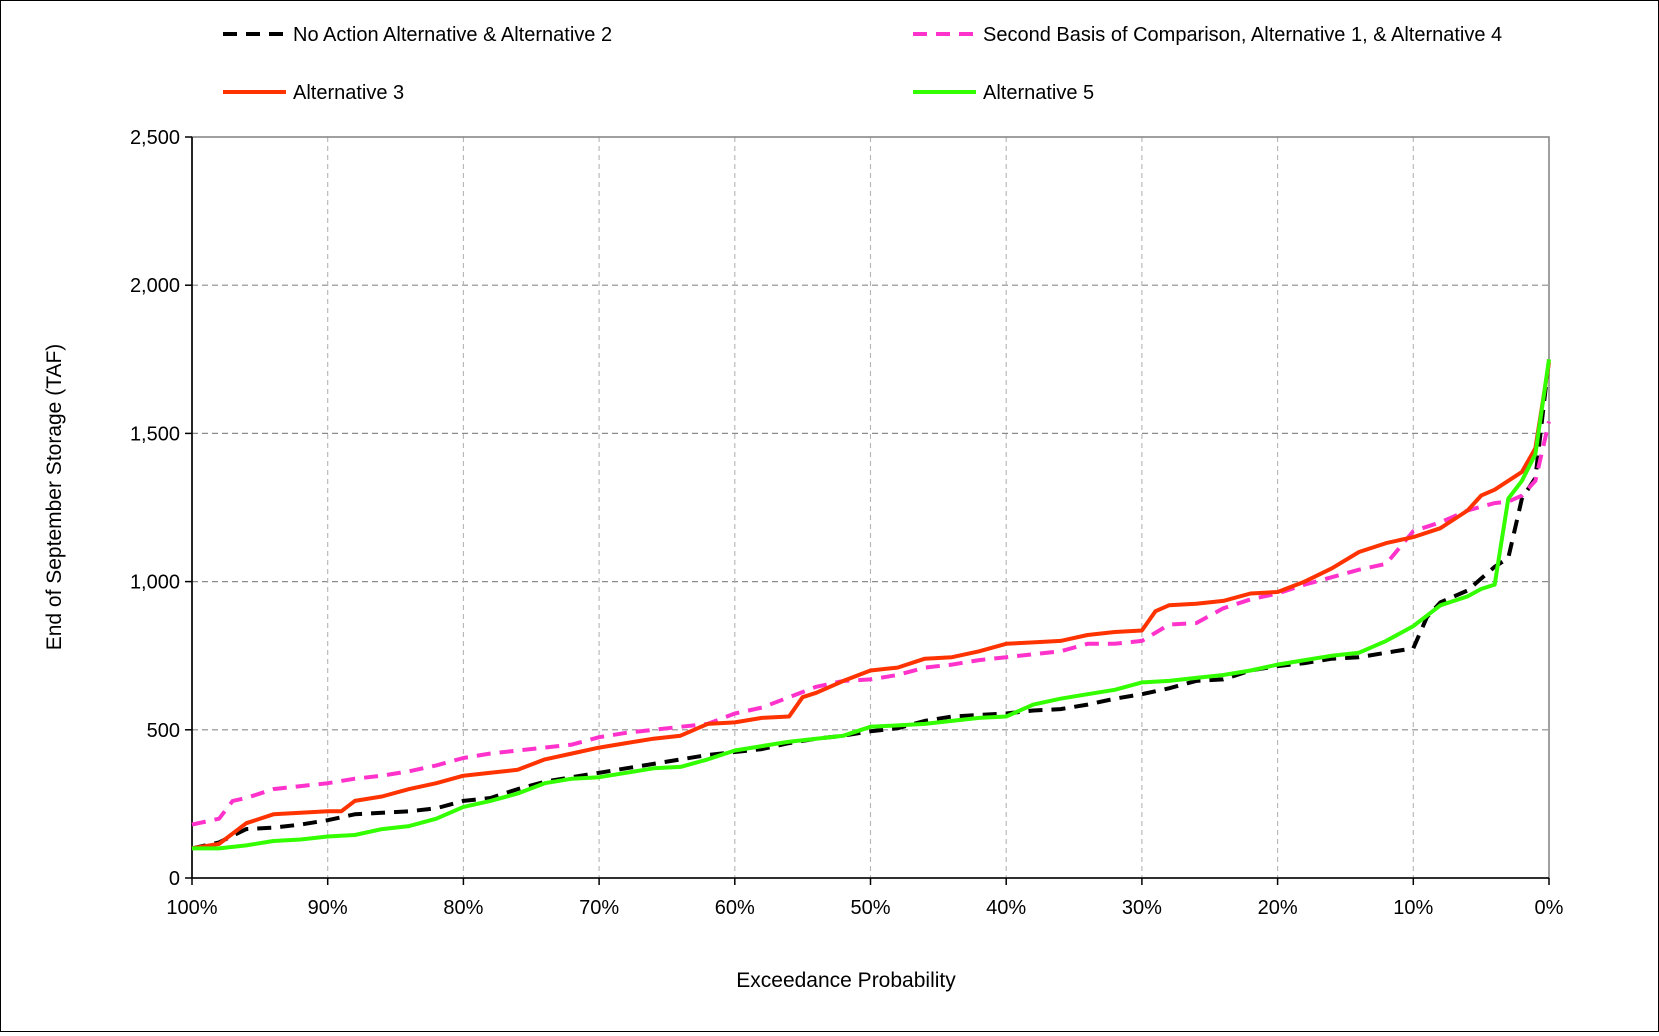 The height and width of the screenshot is (1036, 1659). I want to click on x-tick-label: 80%, so click(463, 908).